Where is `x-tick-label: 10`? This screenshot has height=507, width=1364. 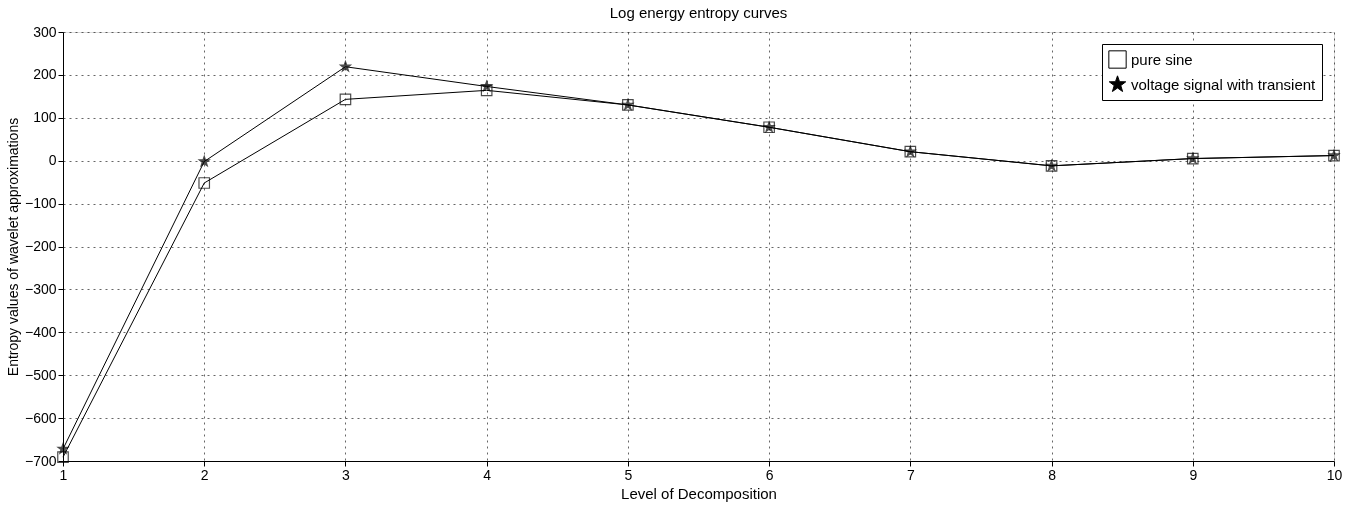 x-tick-label: 10 is located at coordinates (1334, 474).